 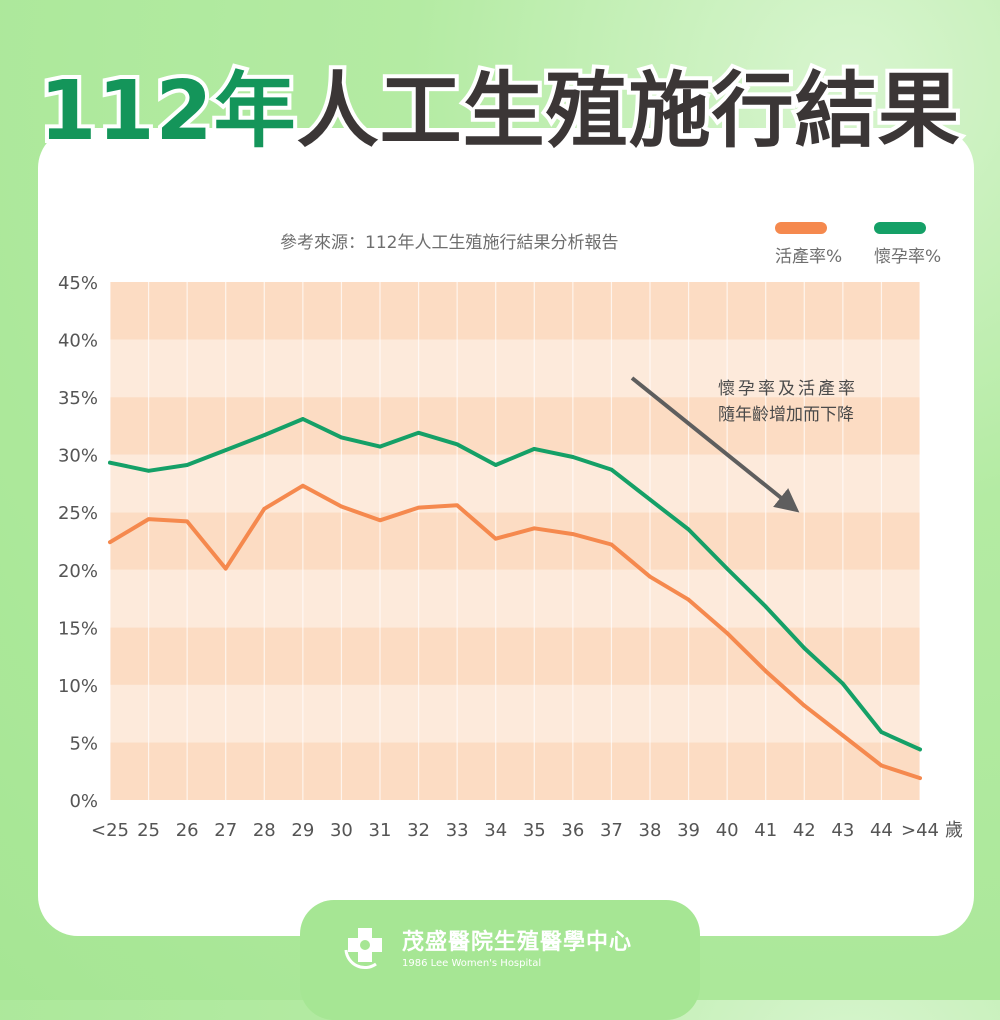 What do you see at coordinates (715, 444) in the screenshot?
I see `trend-arrow` at bounding box center [715, 444].